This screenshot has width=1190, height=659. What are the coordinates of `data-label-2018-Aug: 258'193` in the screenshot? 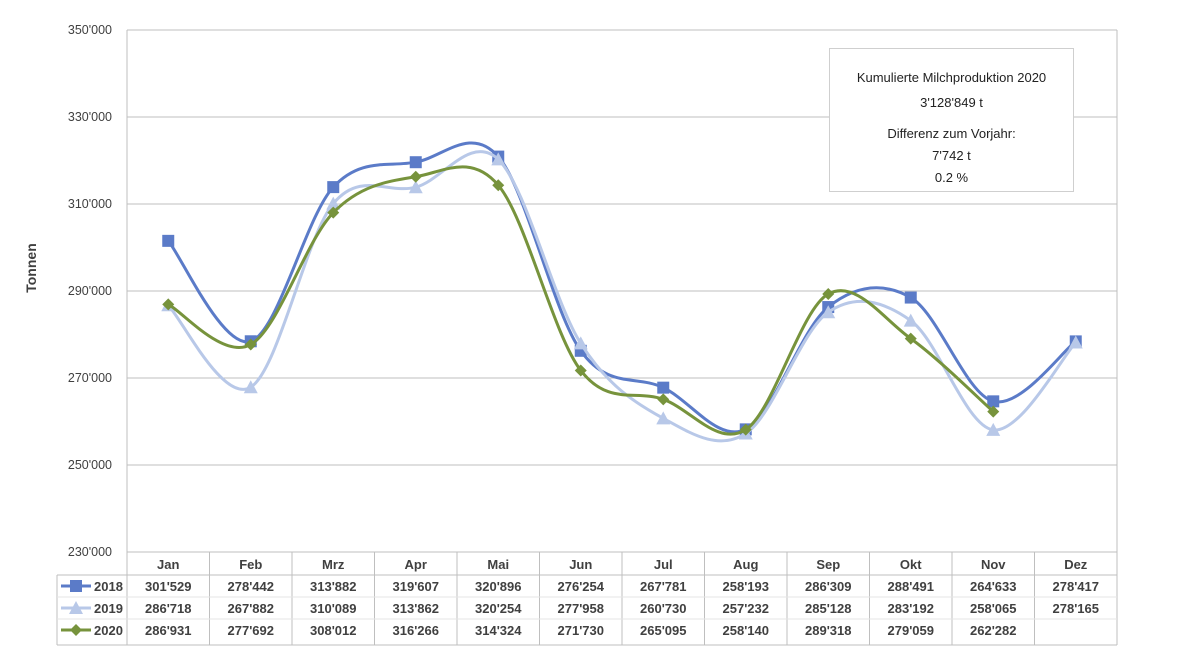 It's located at (746, 586).